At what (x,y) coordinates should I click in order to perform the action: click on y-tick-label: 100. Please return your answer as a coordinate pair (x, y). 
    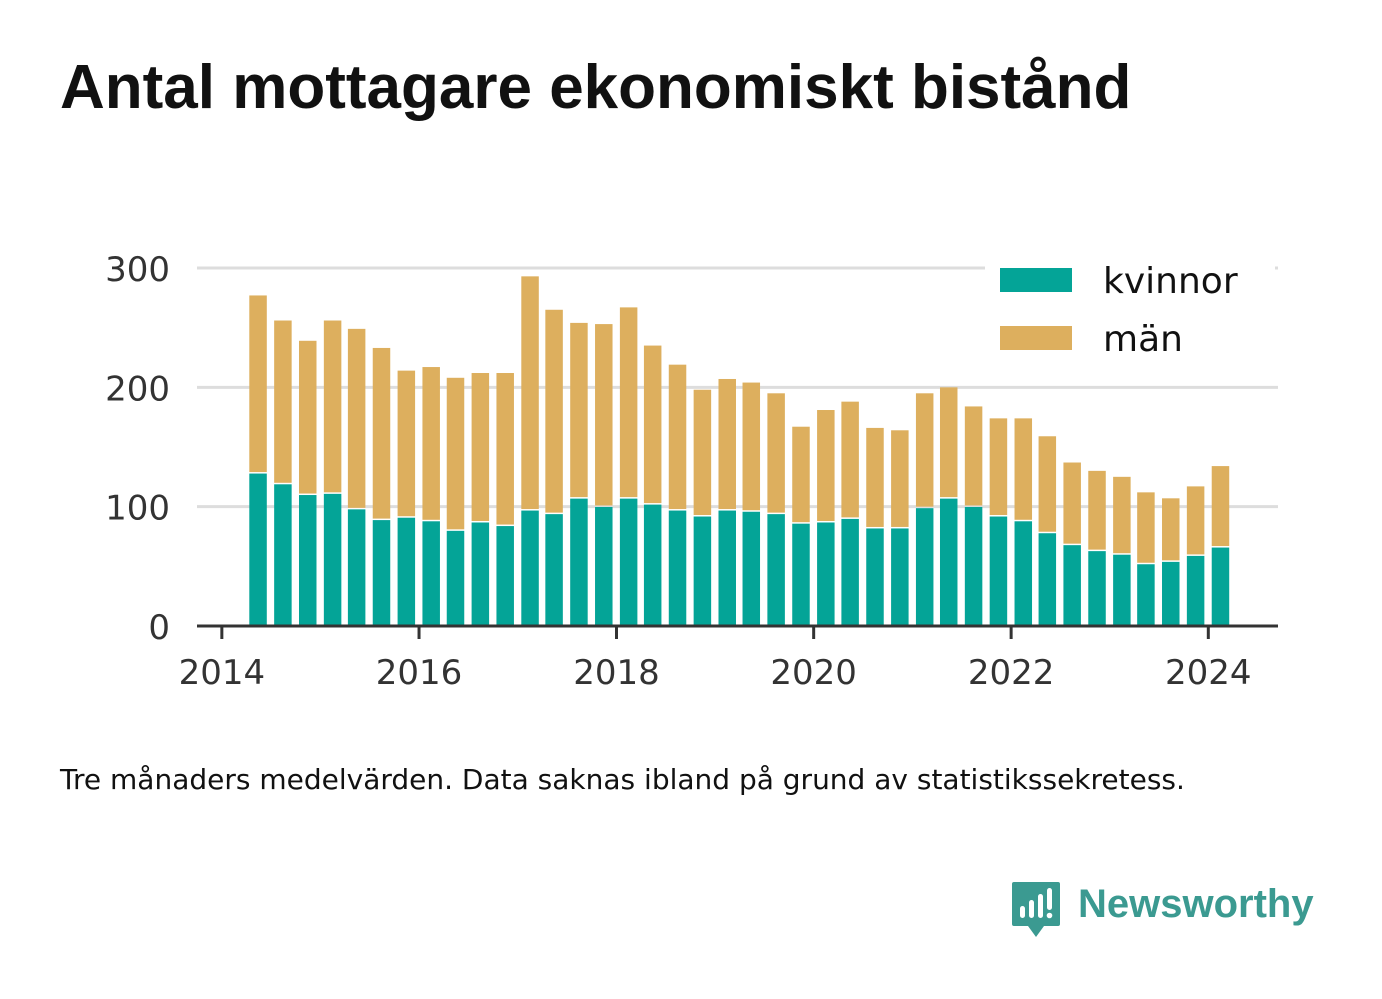
    Looking at the image, I should click on (137, 509).